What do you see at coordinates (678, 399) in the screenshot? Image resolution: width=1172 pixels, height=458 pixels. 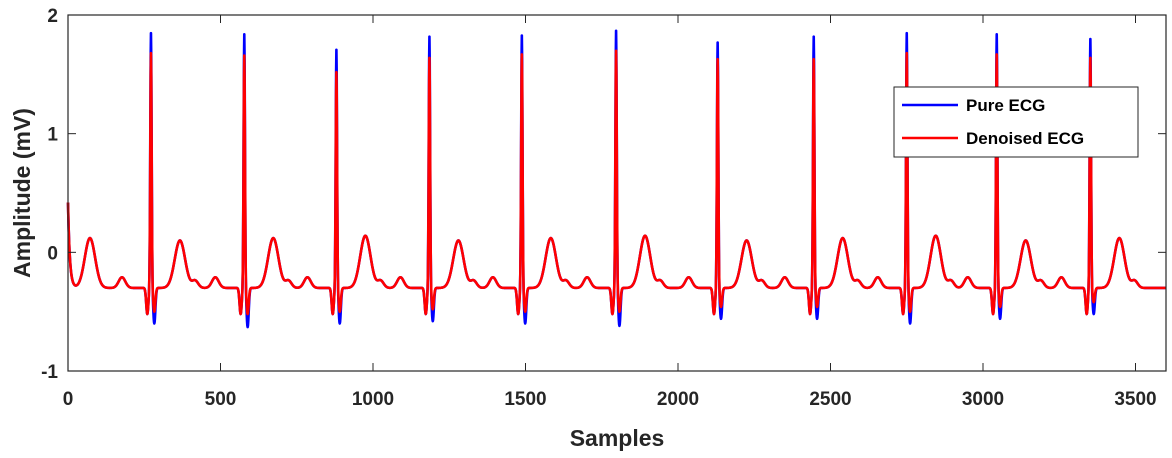 I see `x-tick-label: 2000` at bounding box center [678, 399].